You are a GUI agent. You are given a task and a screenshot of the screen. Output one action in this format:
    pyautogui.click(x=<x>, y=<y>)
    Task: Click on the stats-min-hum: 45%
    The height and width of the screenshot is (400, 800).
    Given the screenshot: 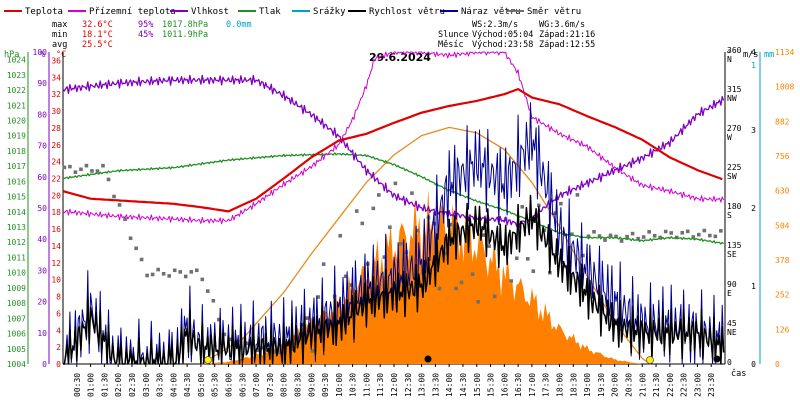 What is the action you would take?
    pyautogui.click(x=145, y=35)
    